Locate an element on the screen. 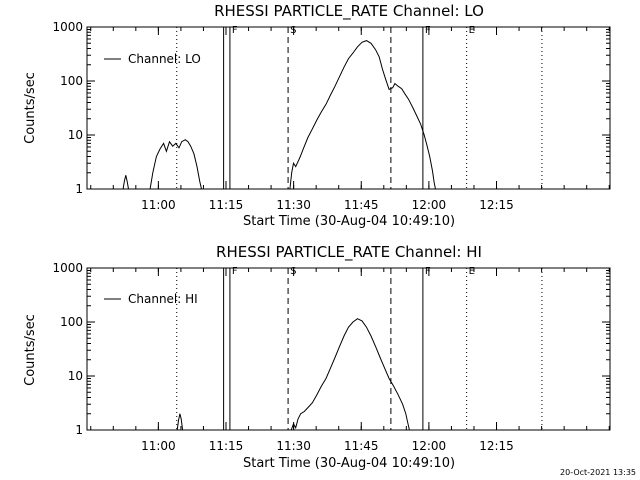  chart-title: RHESSI PARTICLE_RATE Channel: LO is located at coordinates (349, 11).